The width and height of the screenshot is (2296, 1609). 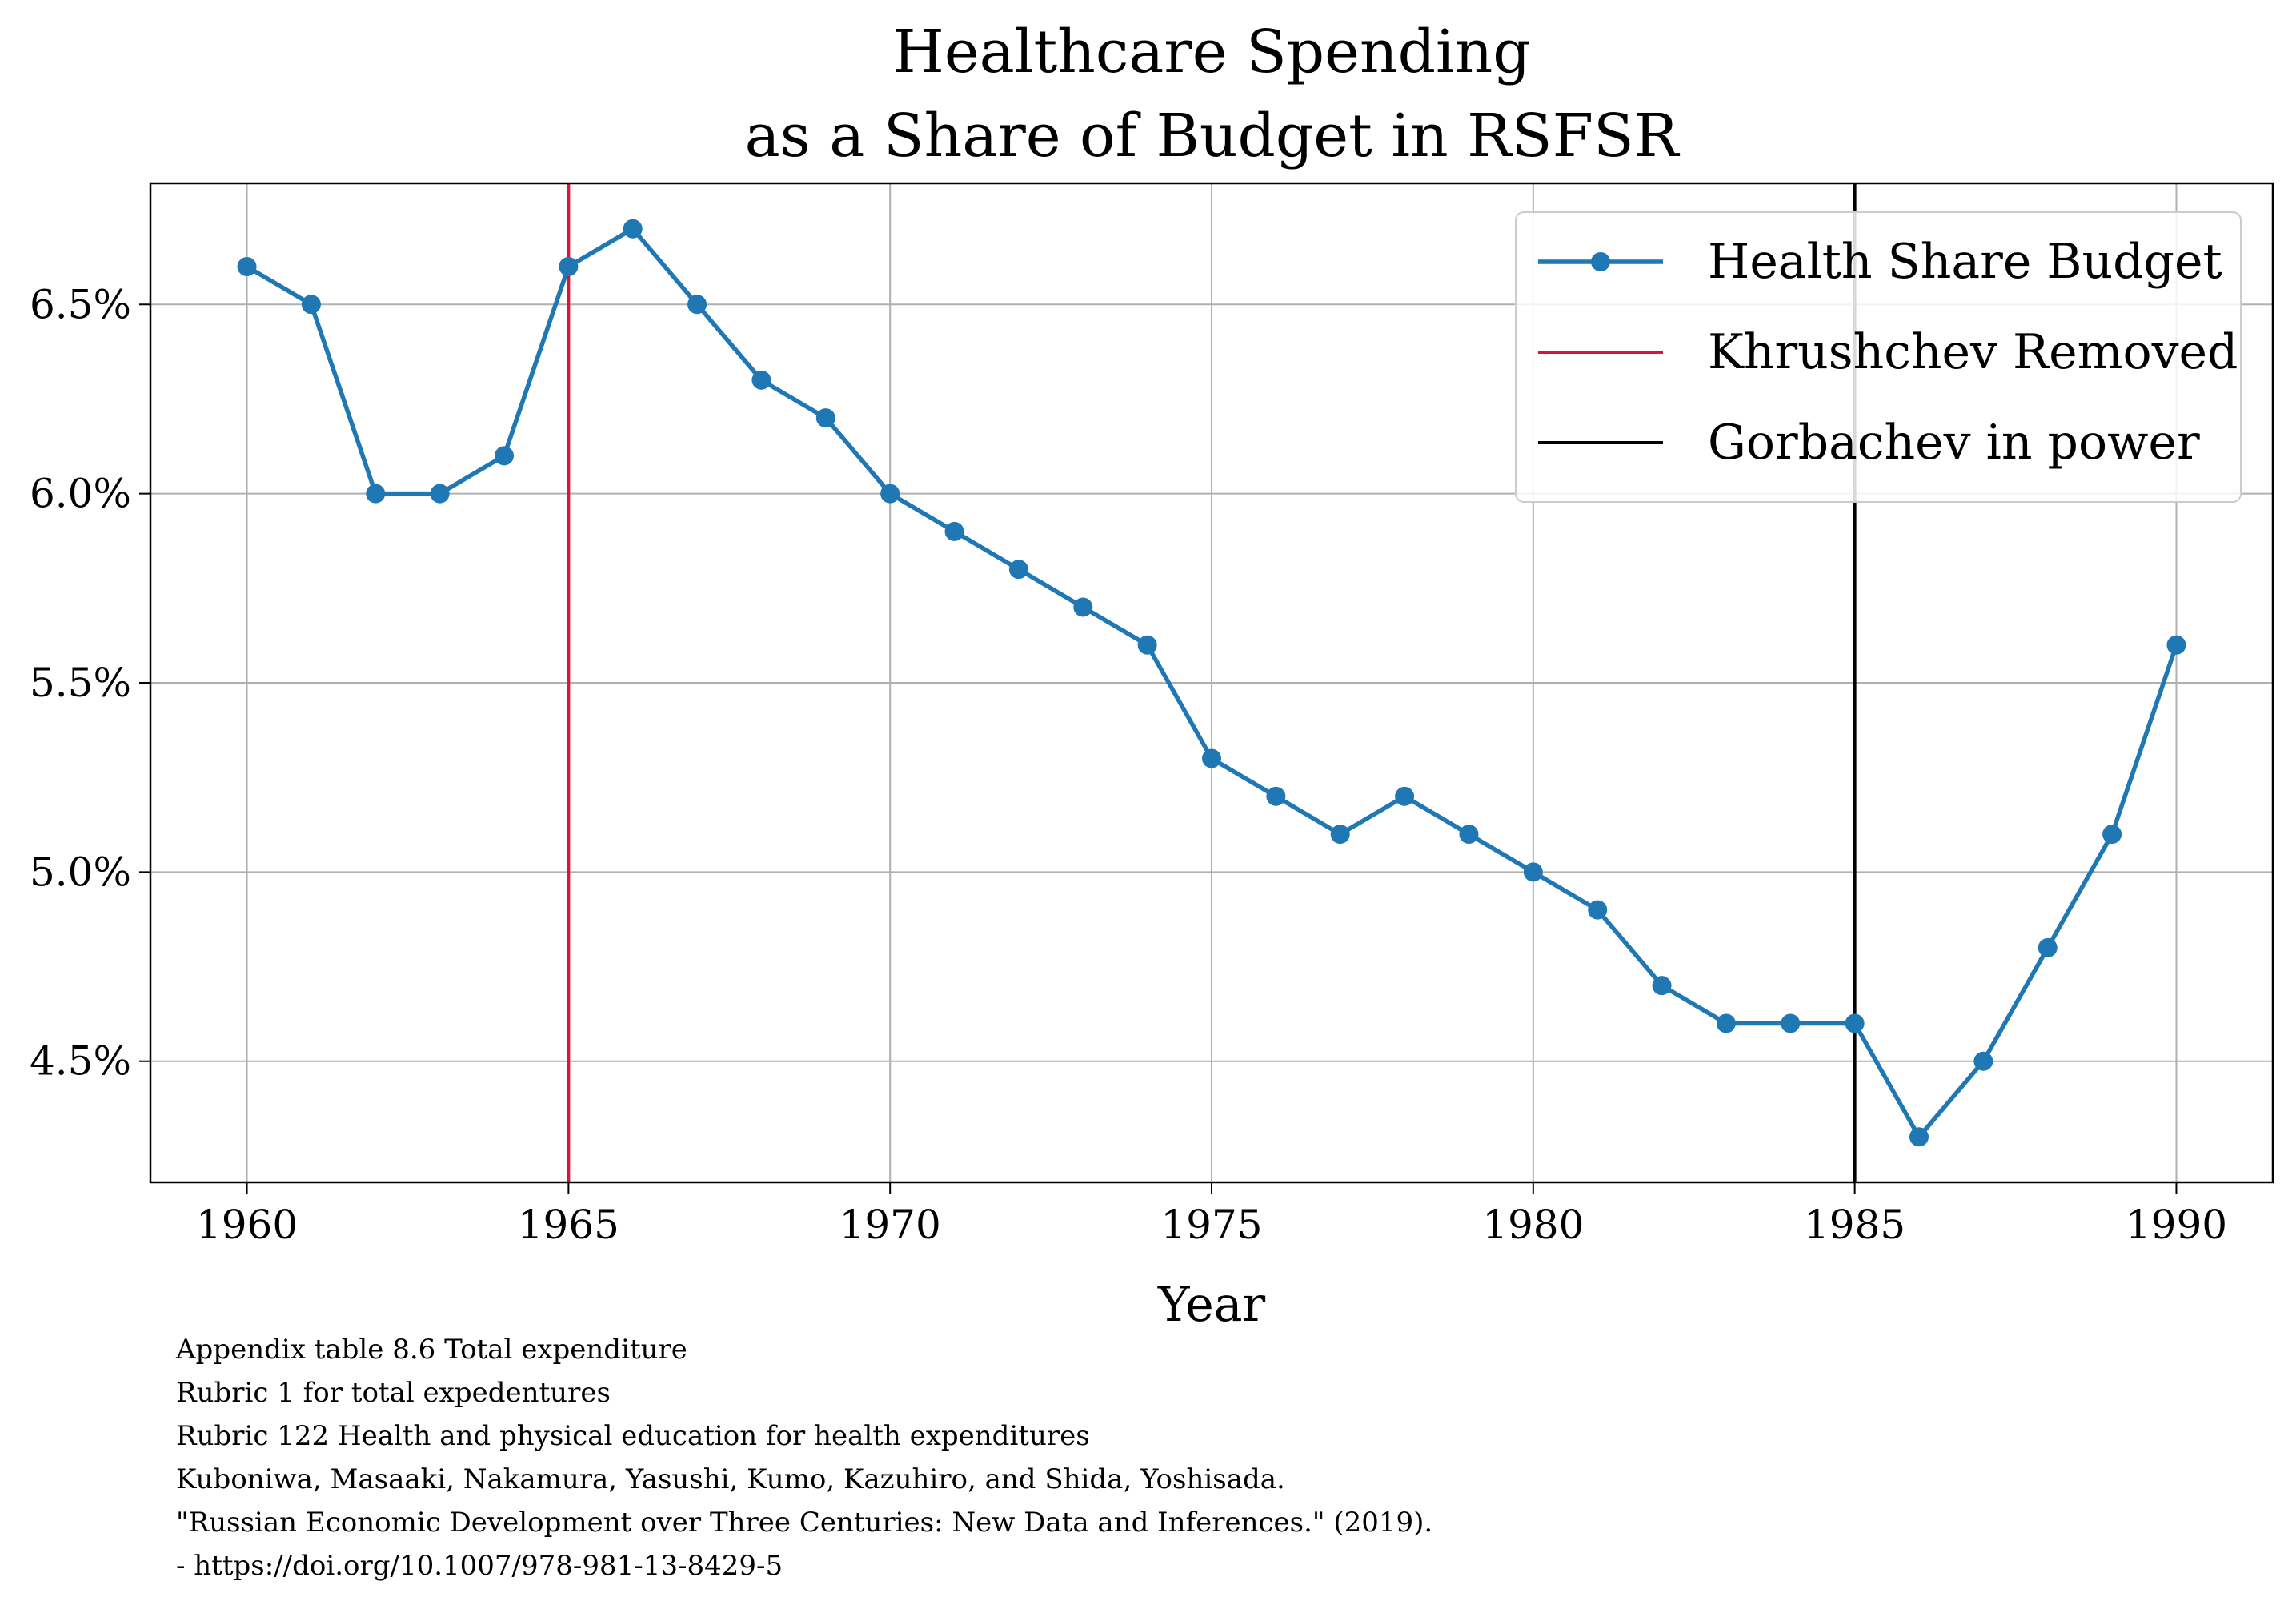 I want to click on x-axis-label: Year, so click(x=1211, y=1305).